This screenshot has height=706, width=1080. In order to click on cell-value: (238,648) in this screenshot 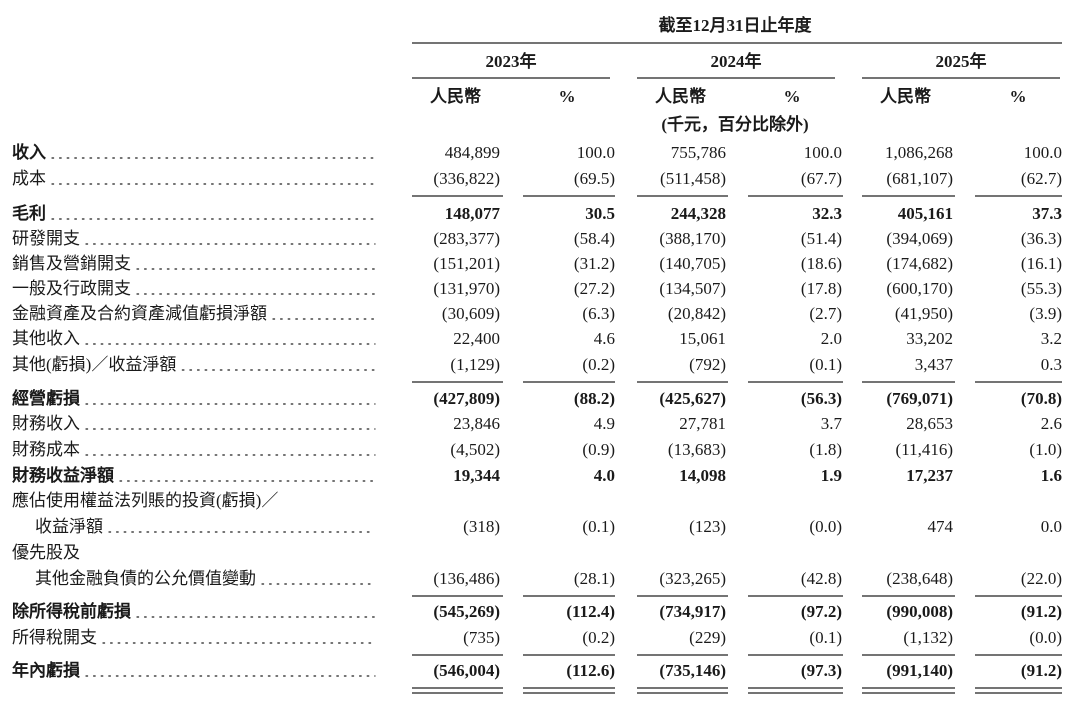, I will do `click(919, 578)`.